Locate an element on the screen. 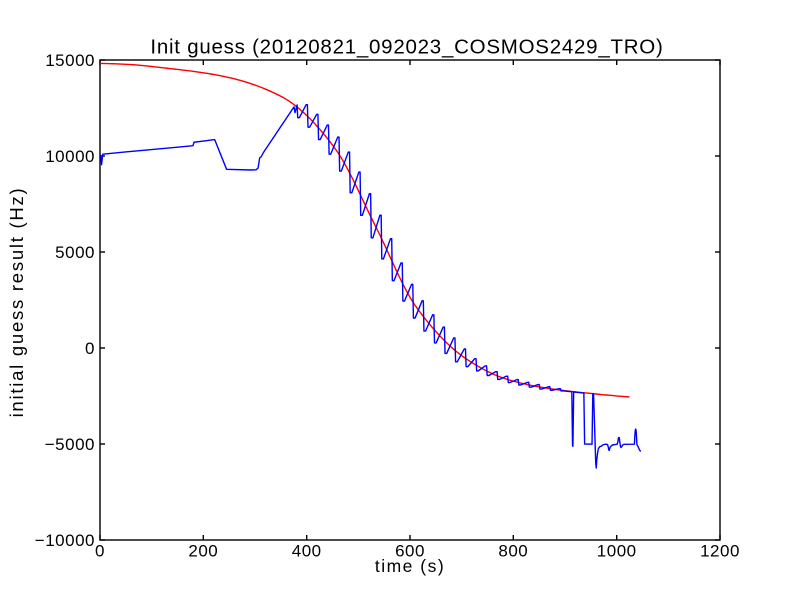 This screenshot has height=600, width=800. svg-text: 1000 is located at coordinates (617, 551).